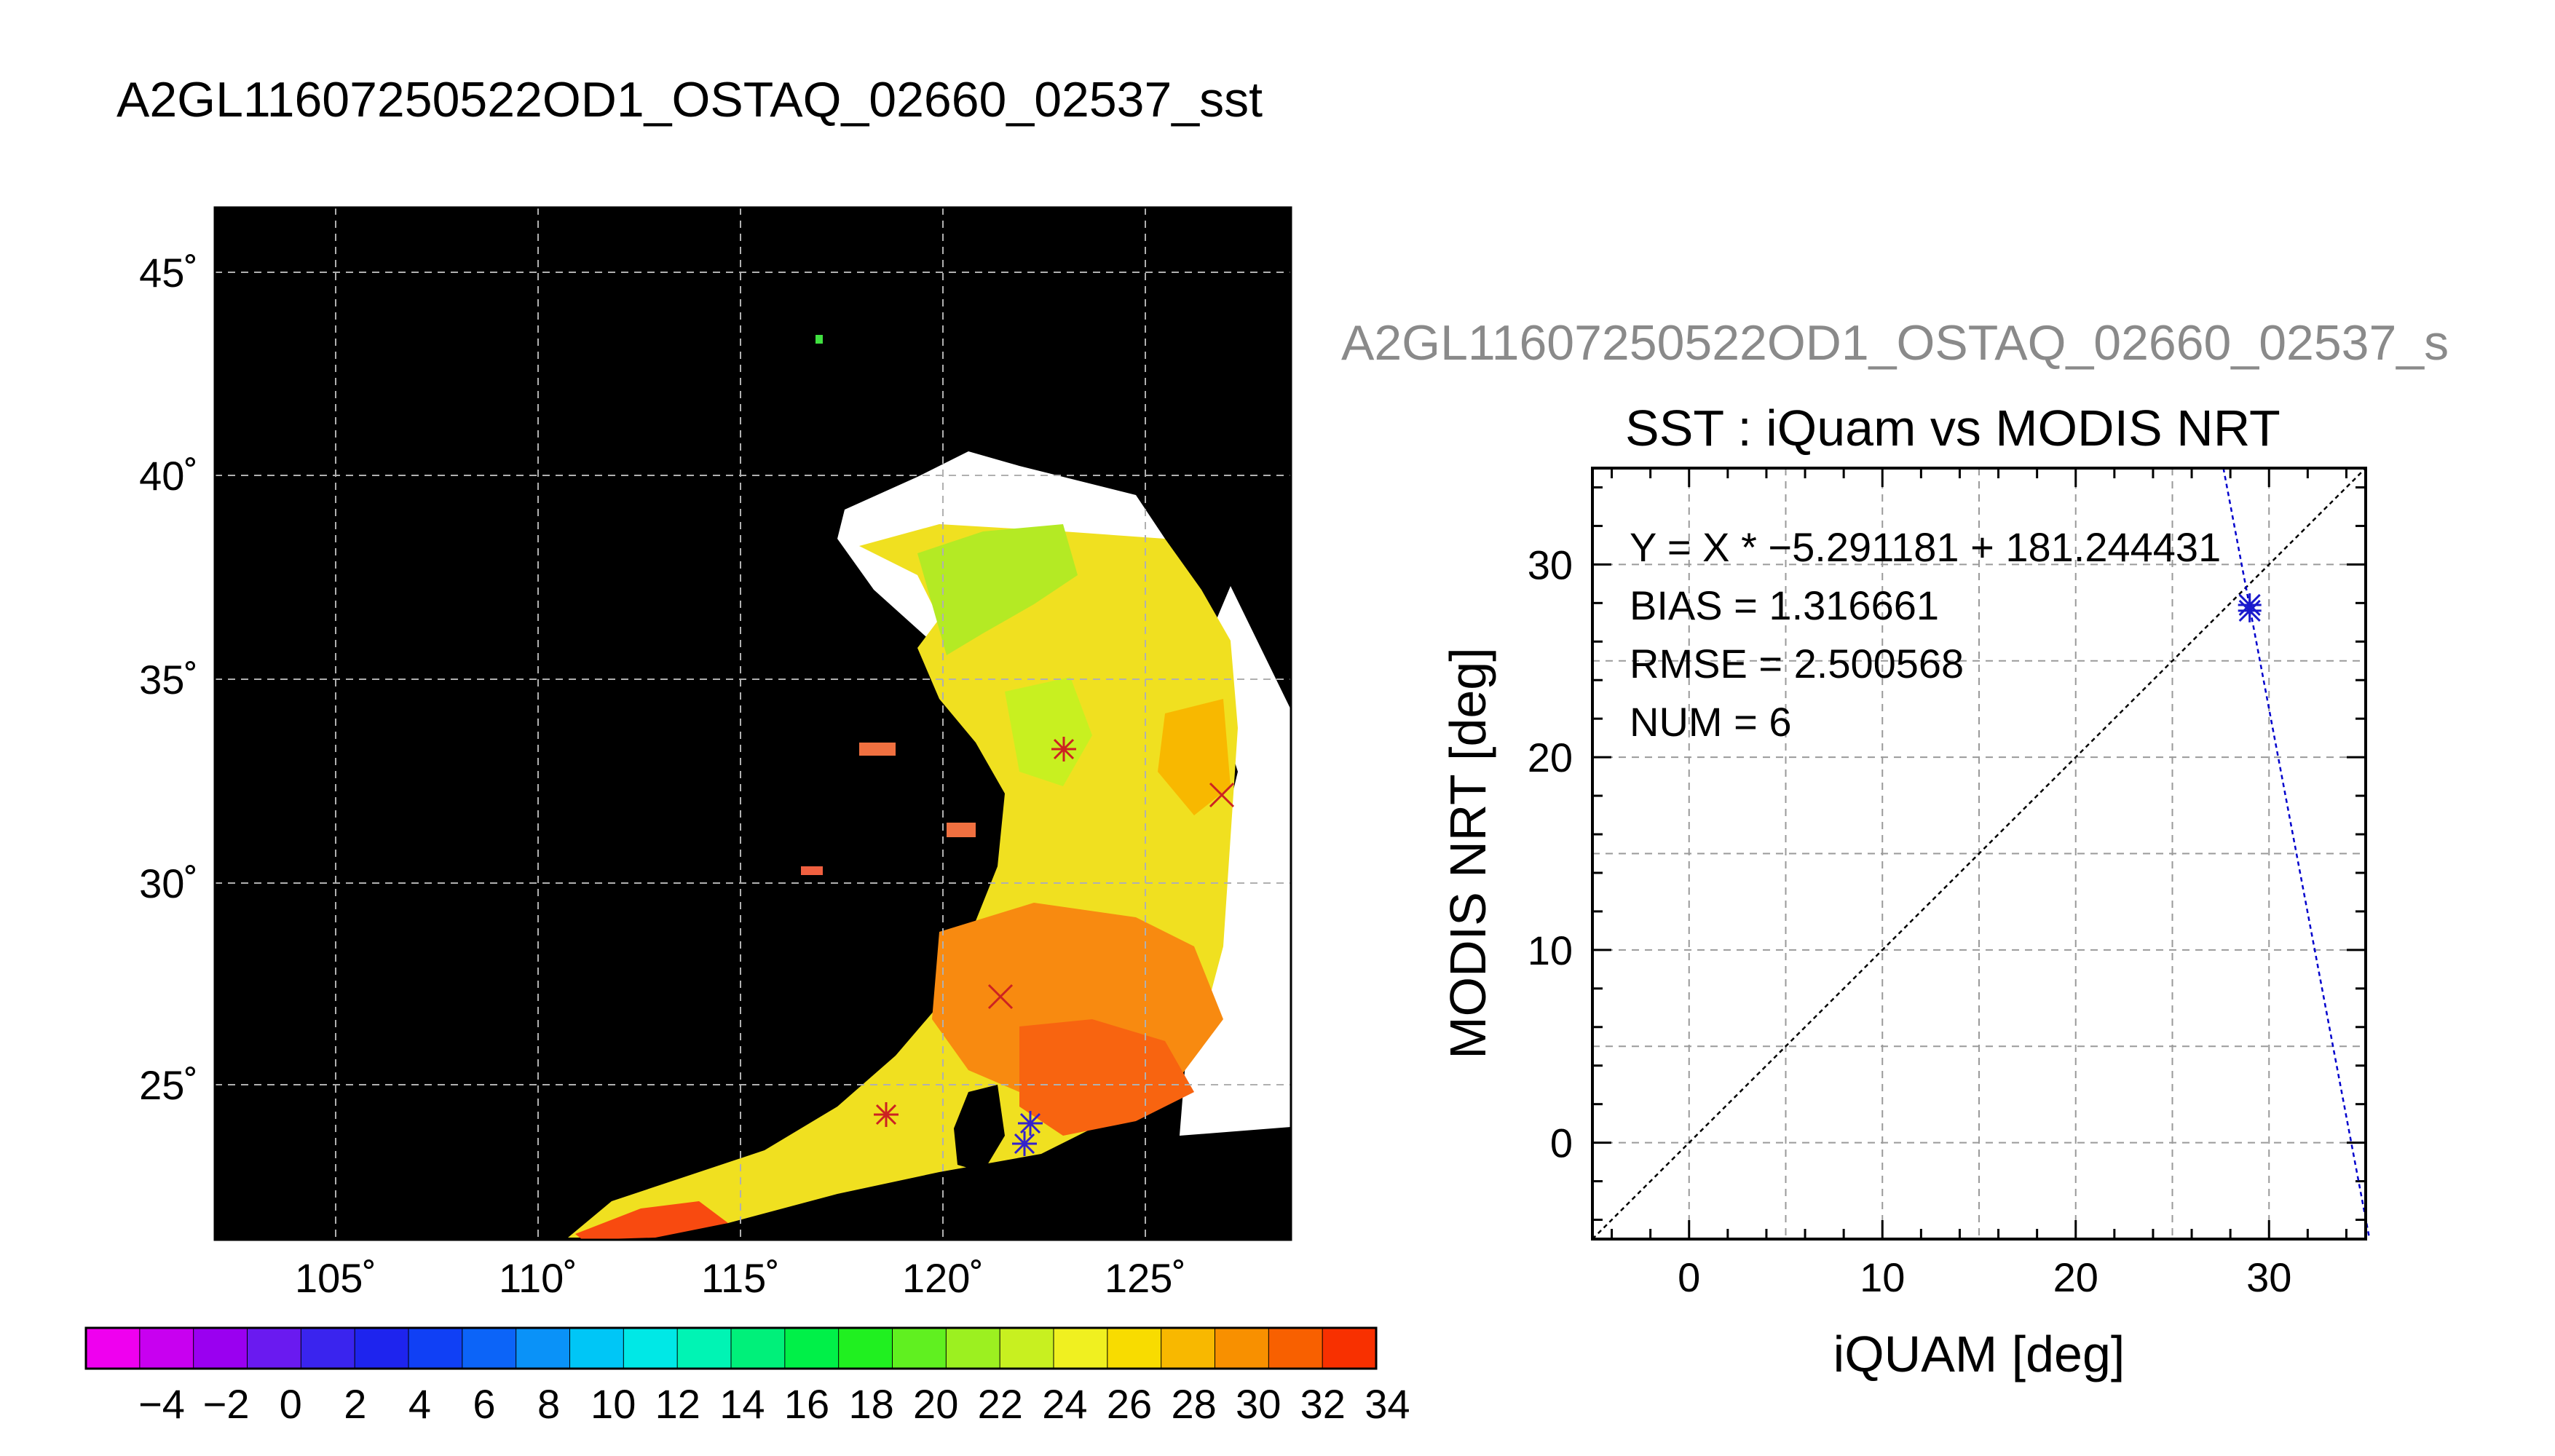  What do you see at coordinates (1561, 1143) in the screenshot?
I see `y-tick-label: 0` at bounding box center [1561, 1143].